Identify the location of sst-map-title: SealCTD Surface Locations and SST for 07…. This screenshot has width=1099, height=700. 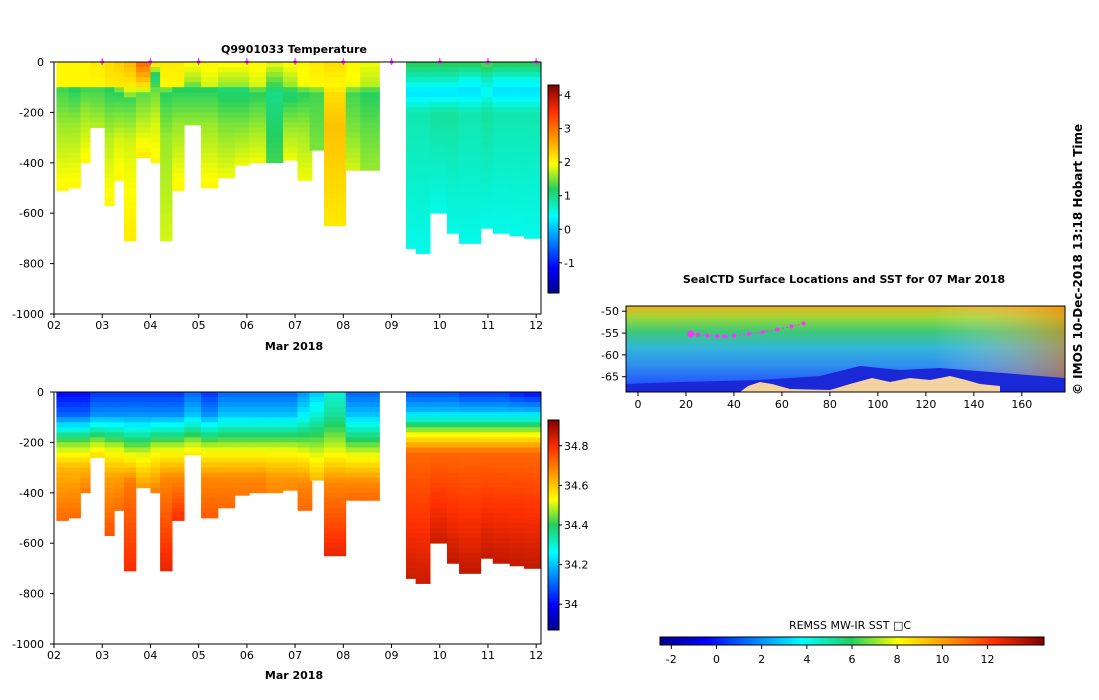
(844, 279).